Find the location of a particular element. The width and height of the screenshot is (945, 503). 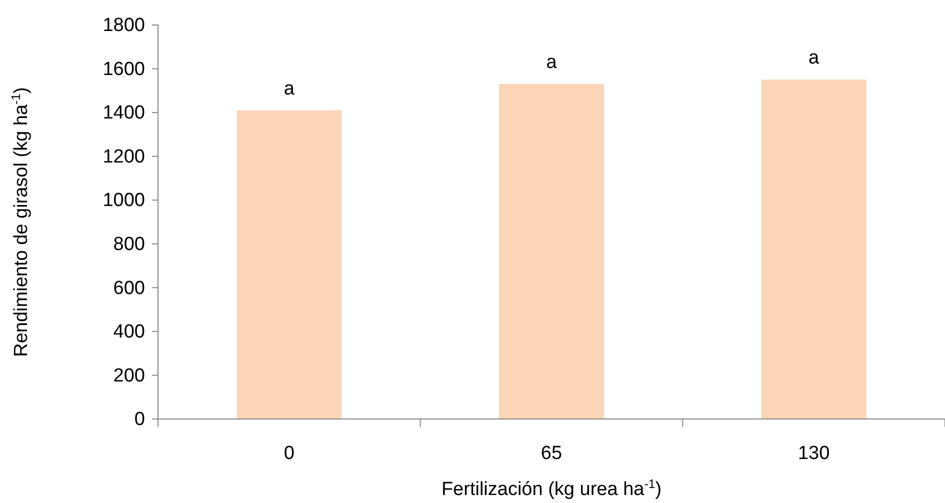

y-tick-label: 600 is located at coordinates (129, 288).